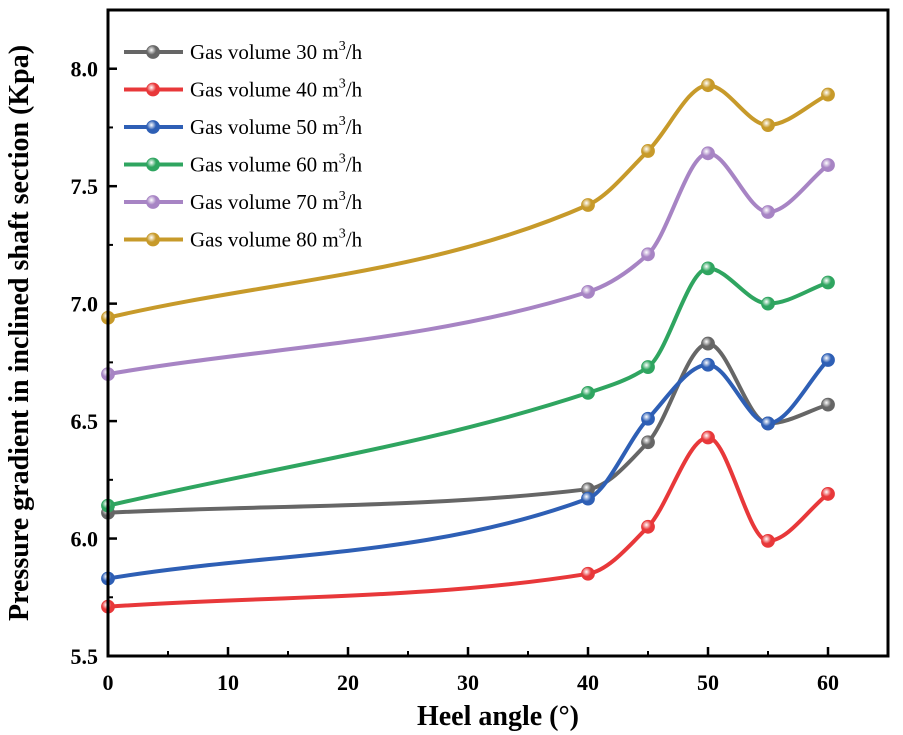 This screenshot has height=735, width=903. What do you see at coordinates (276, 126) in the screenshot?
I see `legend-label: Gas volume 50 m3/h` at bounding box center [276, 126].